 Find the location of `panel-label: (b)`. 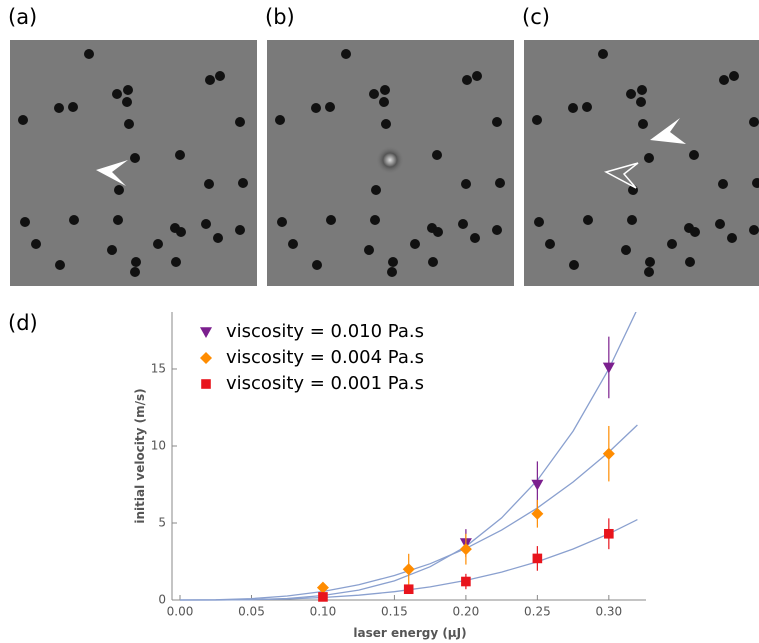

panel-label: (b) is located at coordinates (280, 17).